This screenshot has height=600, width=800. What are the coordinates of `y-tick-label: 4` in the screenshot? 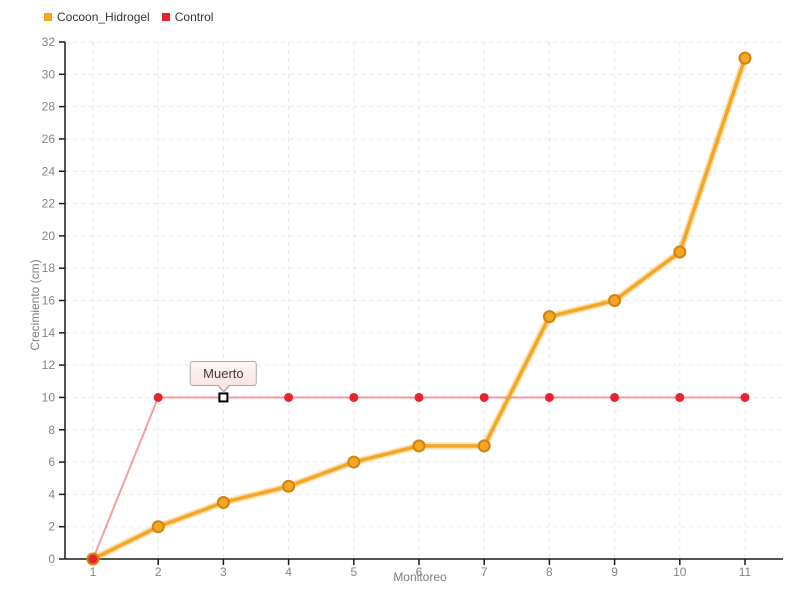 It's located at (51, 494).